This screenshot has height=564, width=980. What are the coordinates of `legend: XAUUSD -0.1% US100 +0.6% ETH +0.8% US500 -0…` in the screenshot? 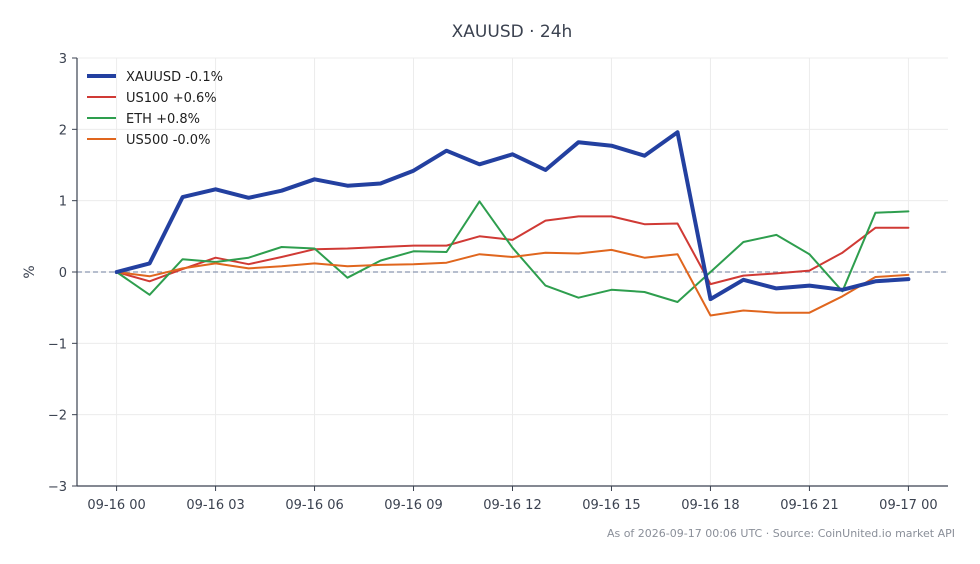 It's located at (155, 109).